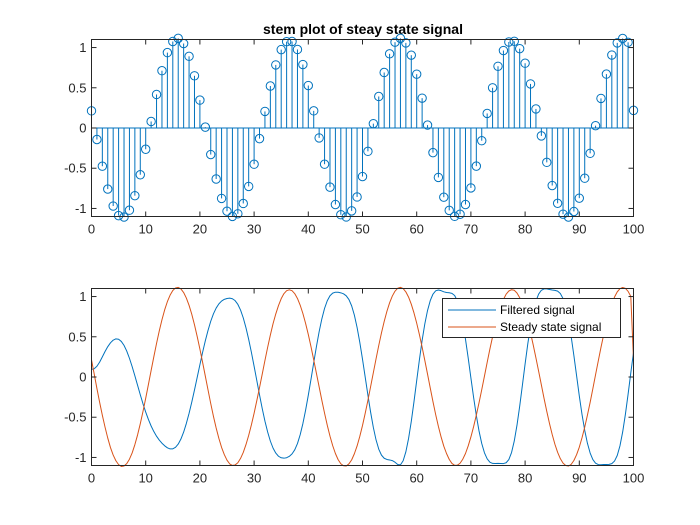 This screenshot has width=700, height=525. I want to click on stem-xtick-label: 70, so click(471, 229).